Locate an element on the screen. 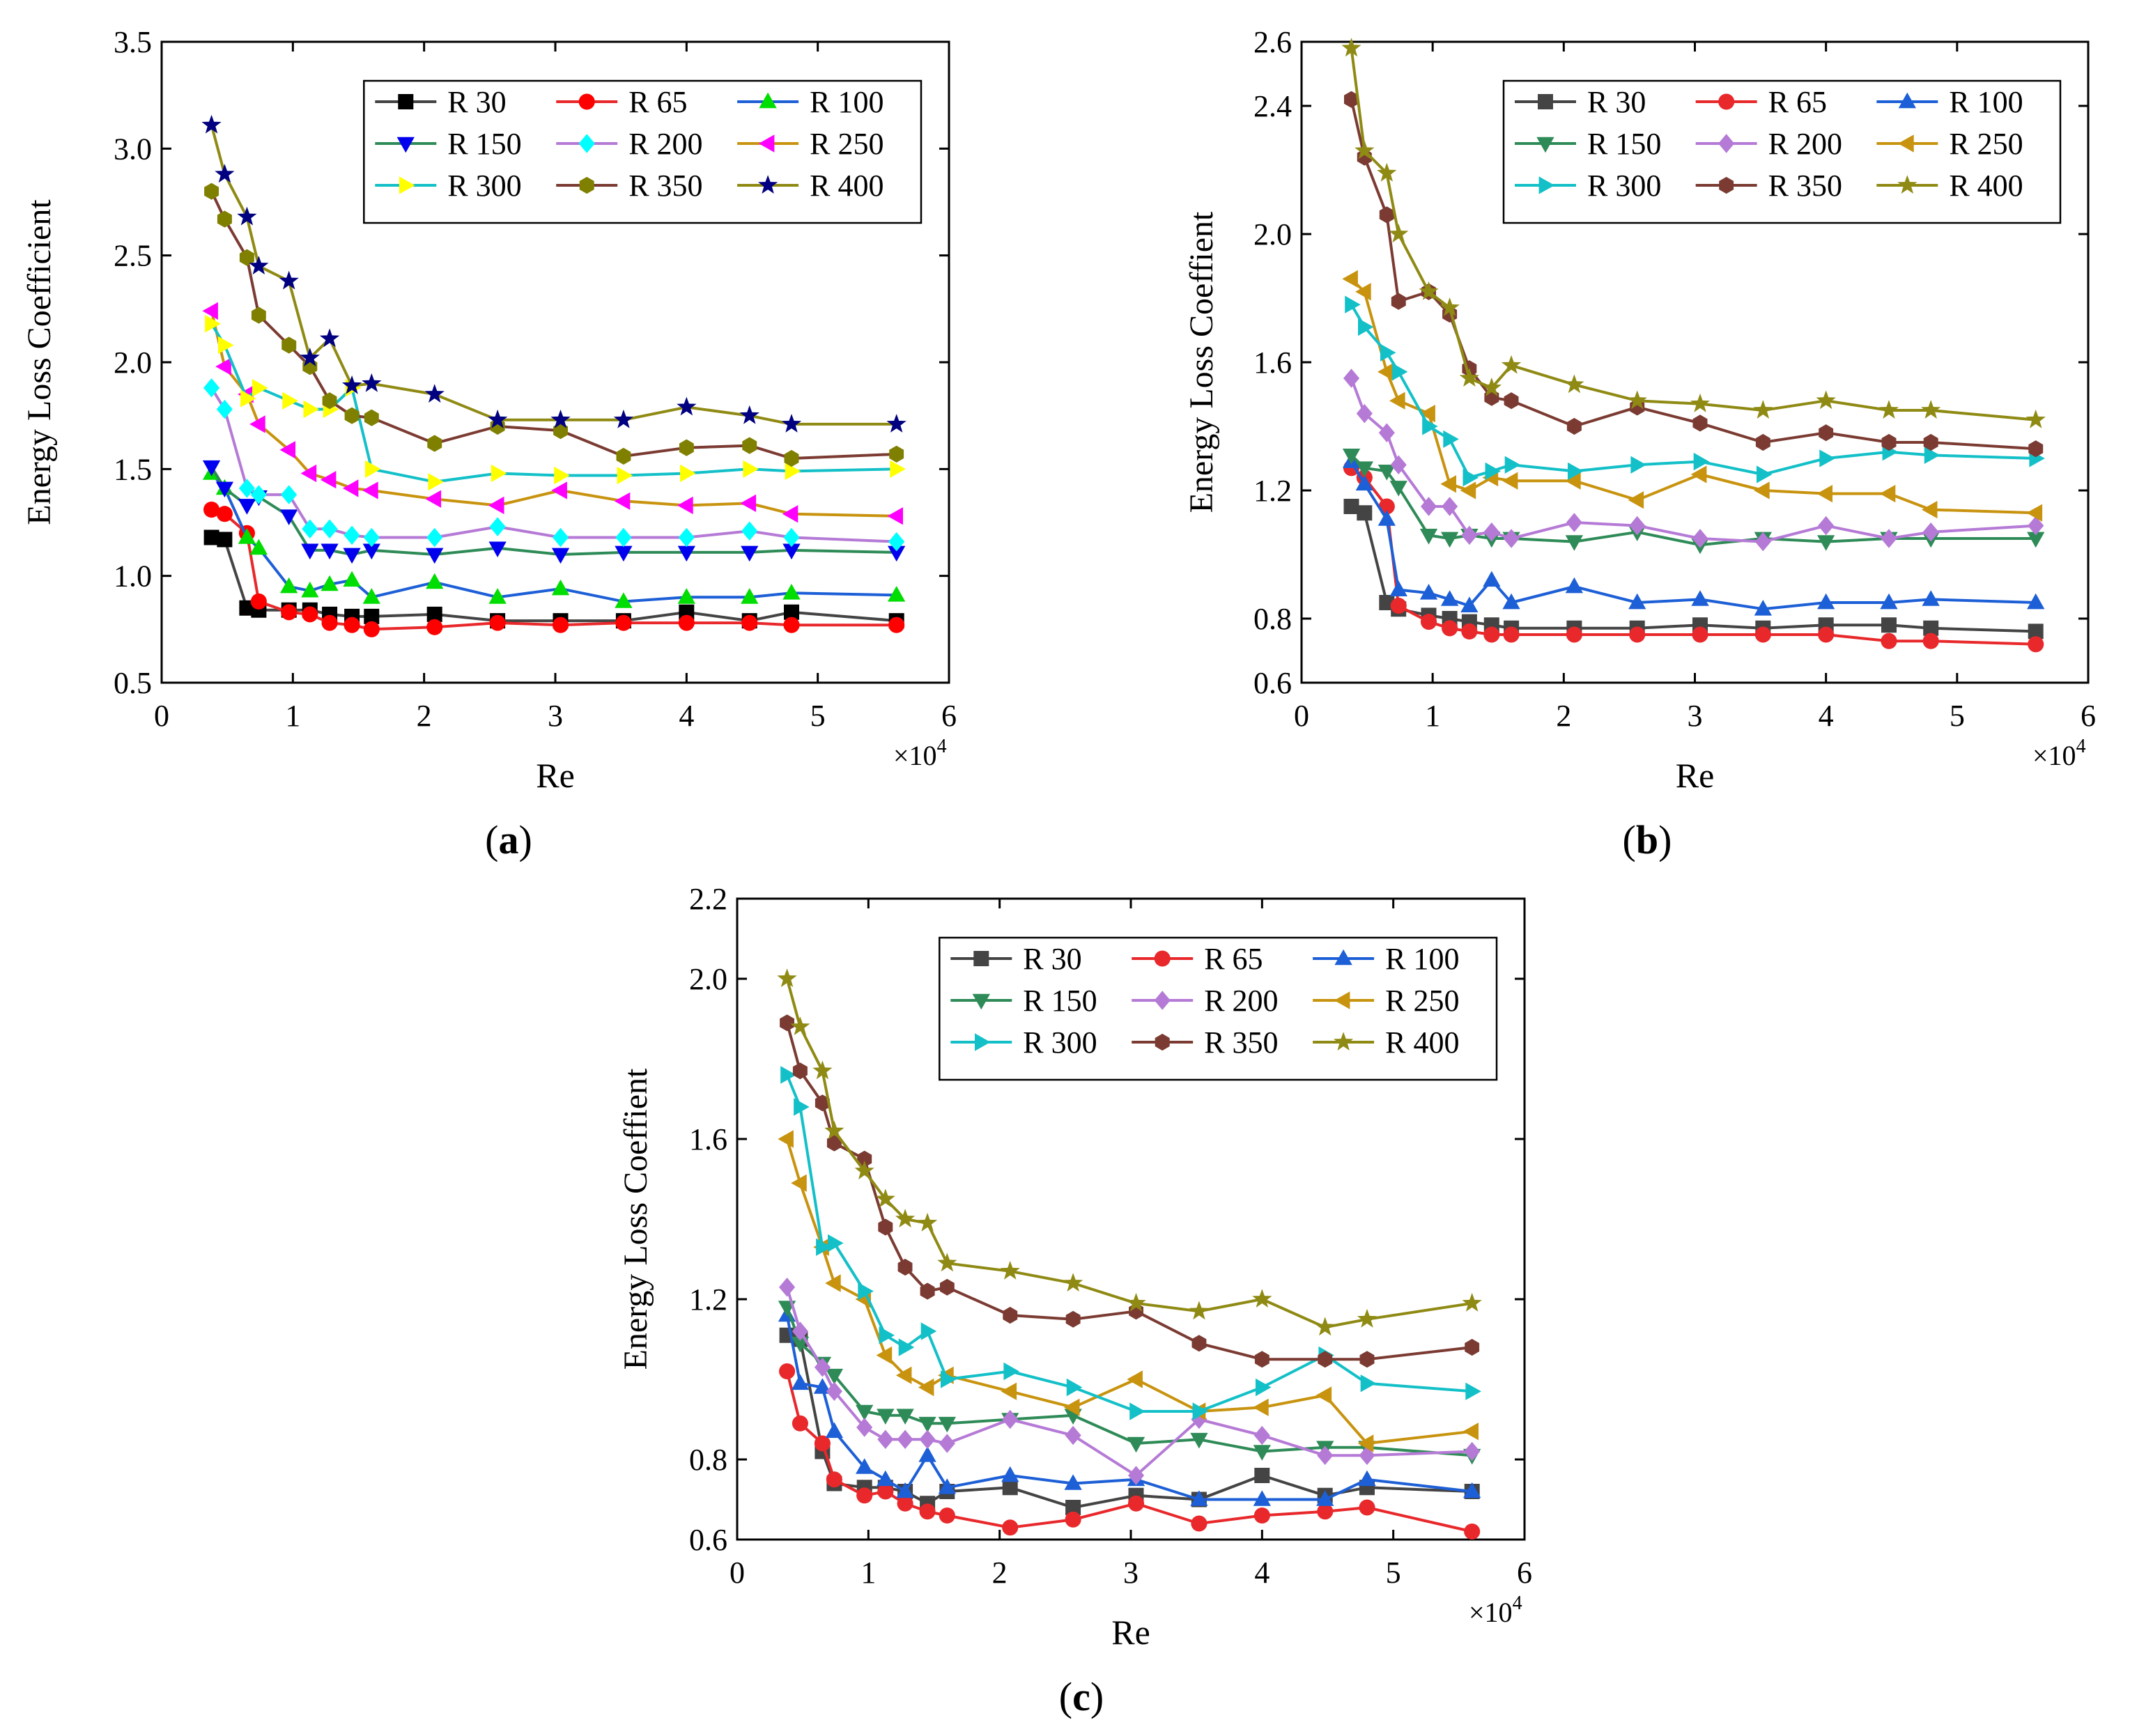 The height and width of the screenshot is (1736, 2130). legend-item: R 400 is located at coordinates (1386, 1042).